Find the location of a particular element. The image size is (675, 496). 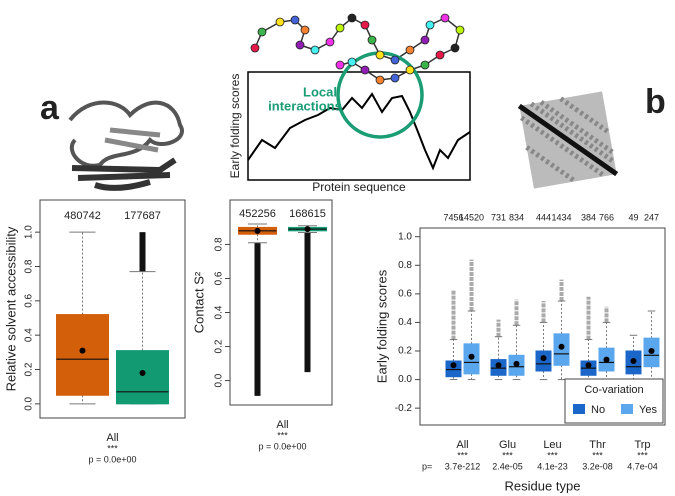

x-tick-label: Glu is located at coordinates (507, 445).